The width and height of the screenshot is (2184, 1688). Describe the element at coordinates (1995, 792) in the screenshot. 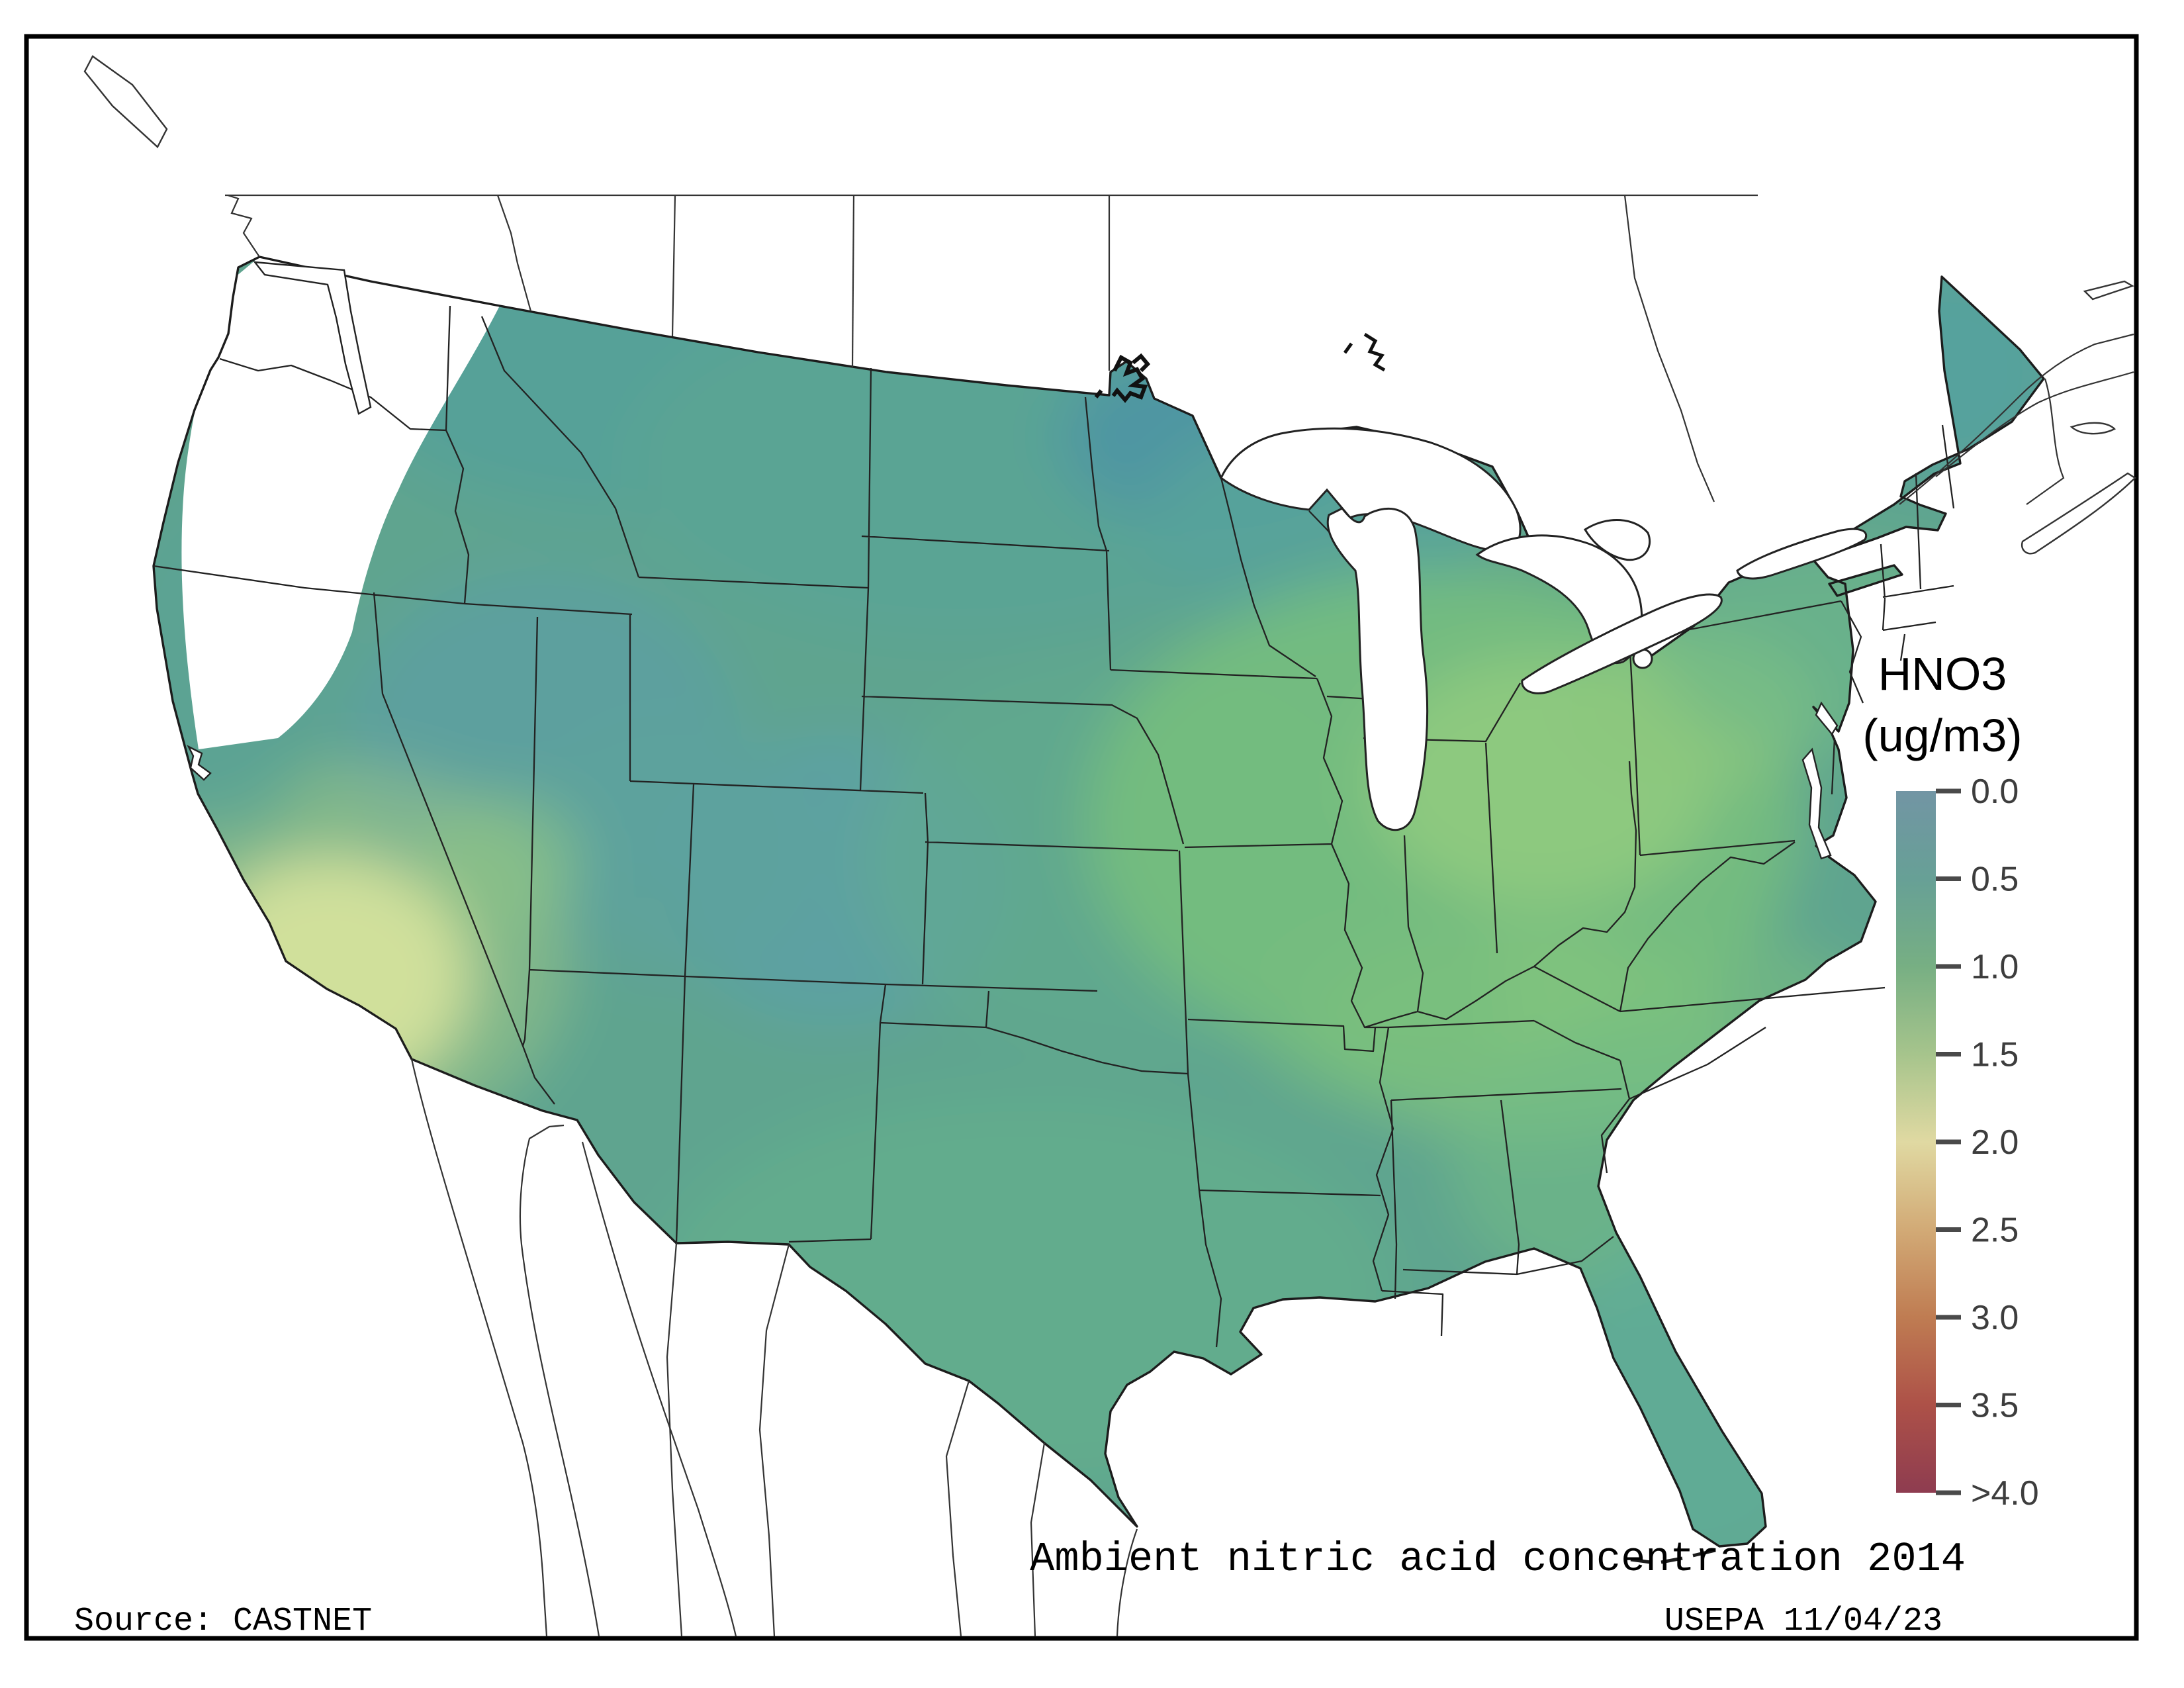

I see `tick-label: 0.0` at that location.